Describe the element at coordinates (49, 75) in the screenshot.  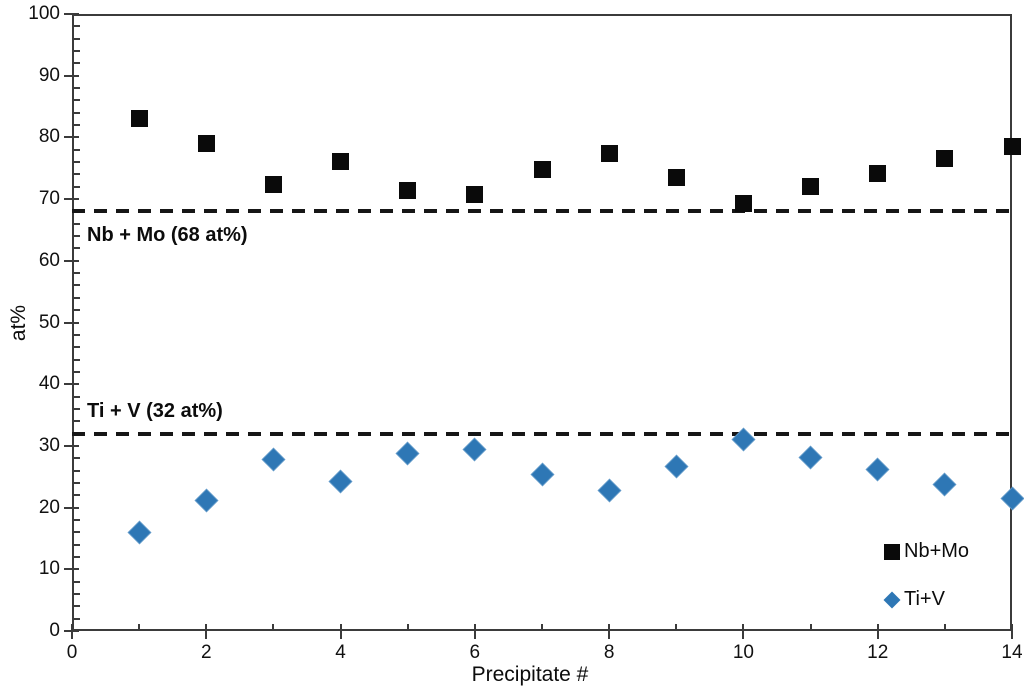
I see `y-tick-label: 90` at that location.